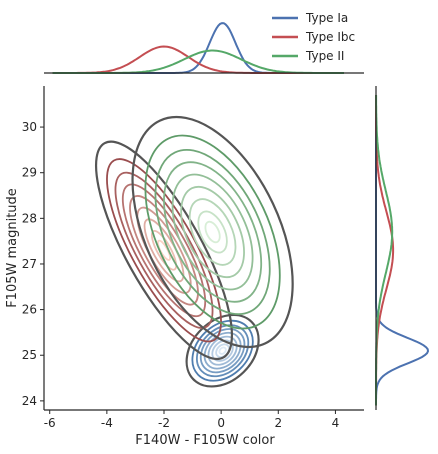 The height and width of the screenshot is (454, 438). Describe the element at coordinates (326, 18) in the screenshot. I see `legend-label: Type Ia` at that location.